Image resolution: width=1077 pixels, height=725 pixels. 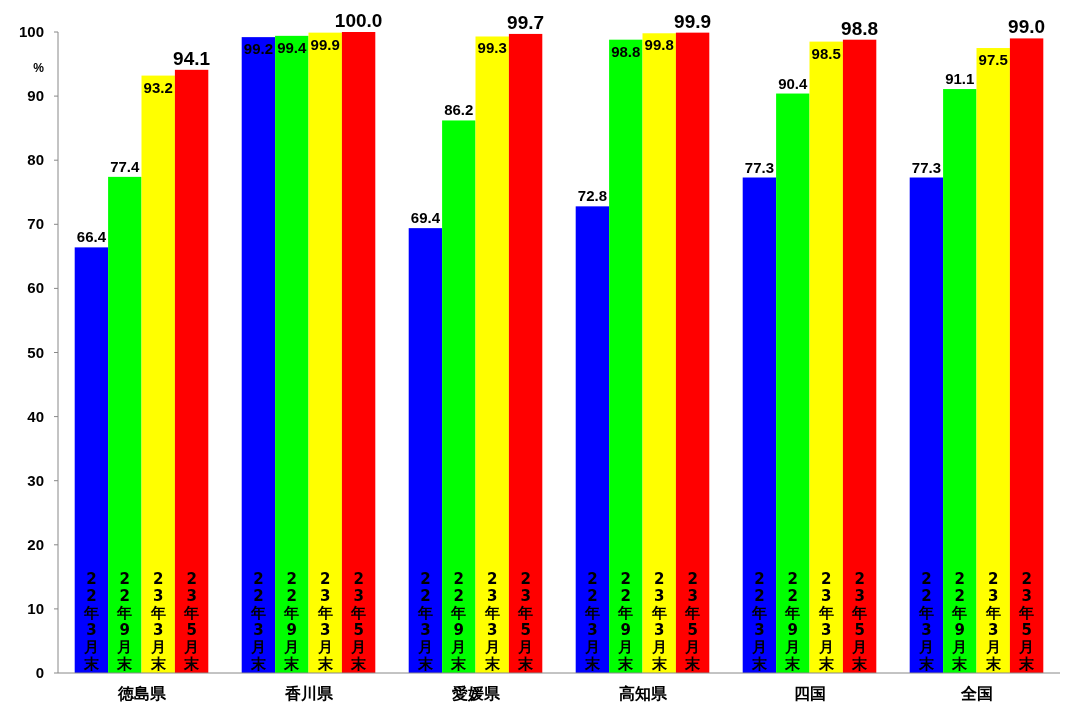 What do you see at coordinates (35, 288) in the screenshot?
I see `y-tick-label: 60` at bounding box center [35, 288].